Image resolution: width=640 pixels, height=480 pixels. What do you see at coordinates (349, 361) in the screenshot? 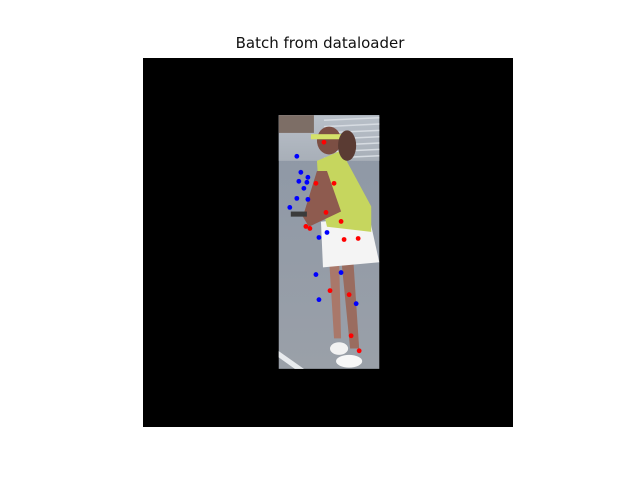
I see `photo-shoe-right` at bounding box center [349, 361].